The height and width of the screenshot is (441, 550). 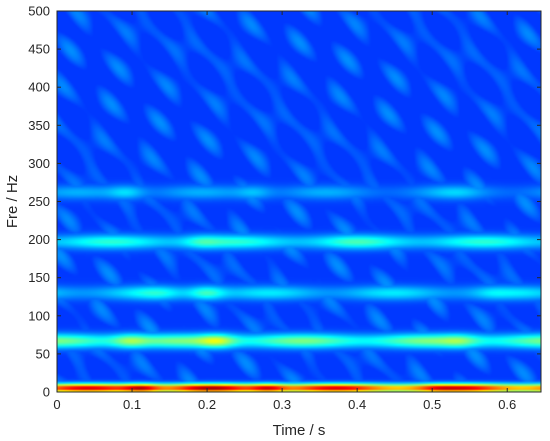 I want to click on x-axis-label: Time / s, so click(x=299, y=430).